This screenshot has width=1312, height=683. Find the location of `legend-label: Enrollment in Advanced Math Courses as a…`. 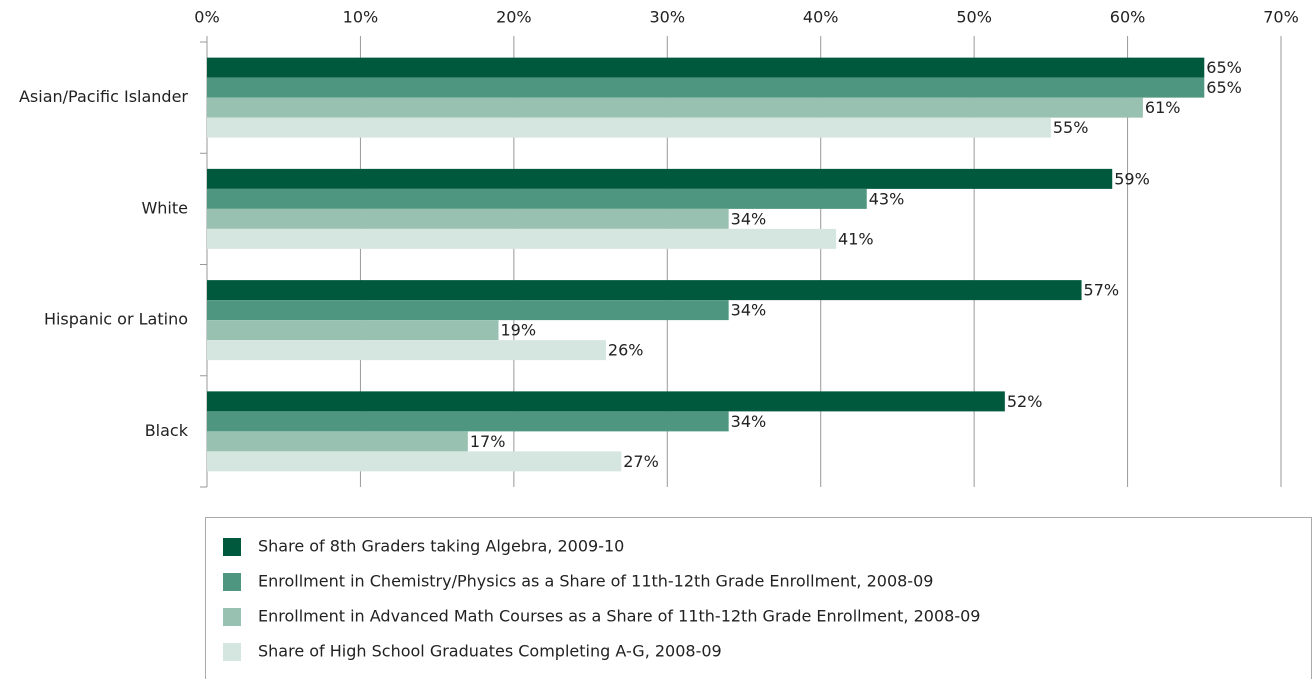

legend-label: Enrollment in Advanced Math Courses as a… is located at coordinates (619, 616).